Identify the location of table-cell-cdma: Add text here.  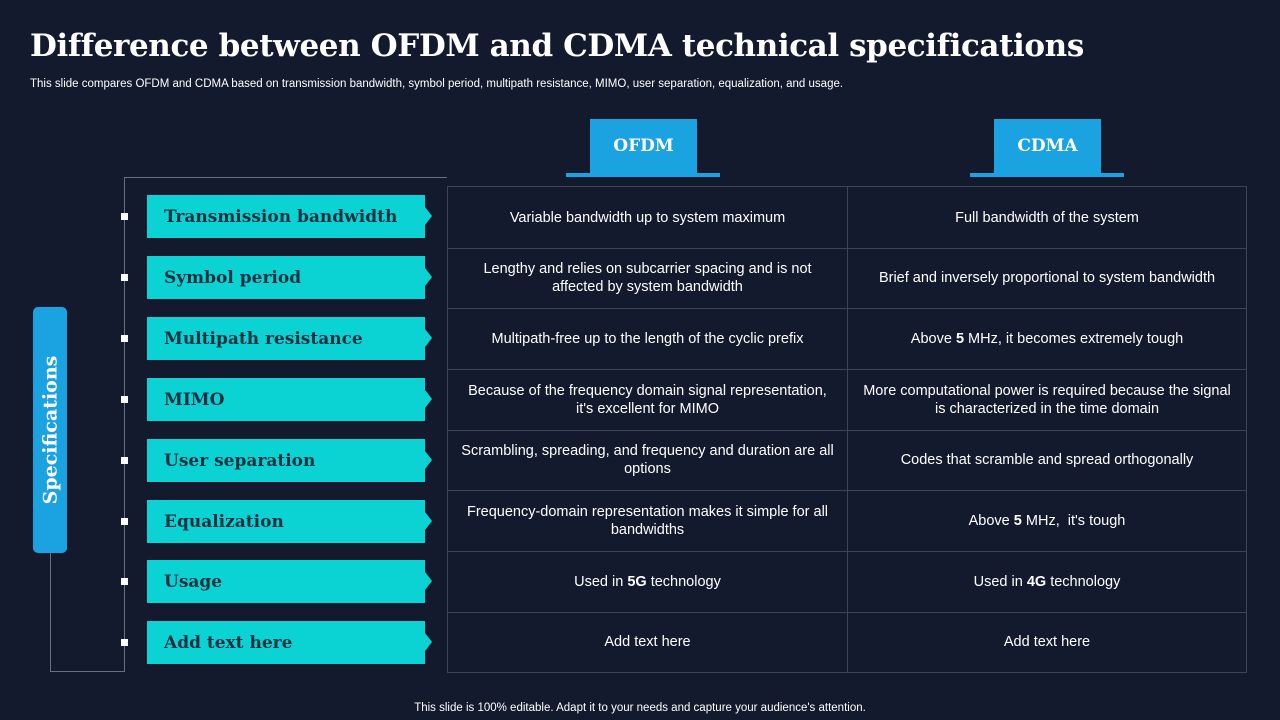
(1047, 642).